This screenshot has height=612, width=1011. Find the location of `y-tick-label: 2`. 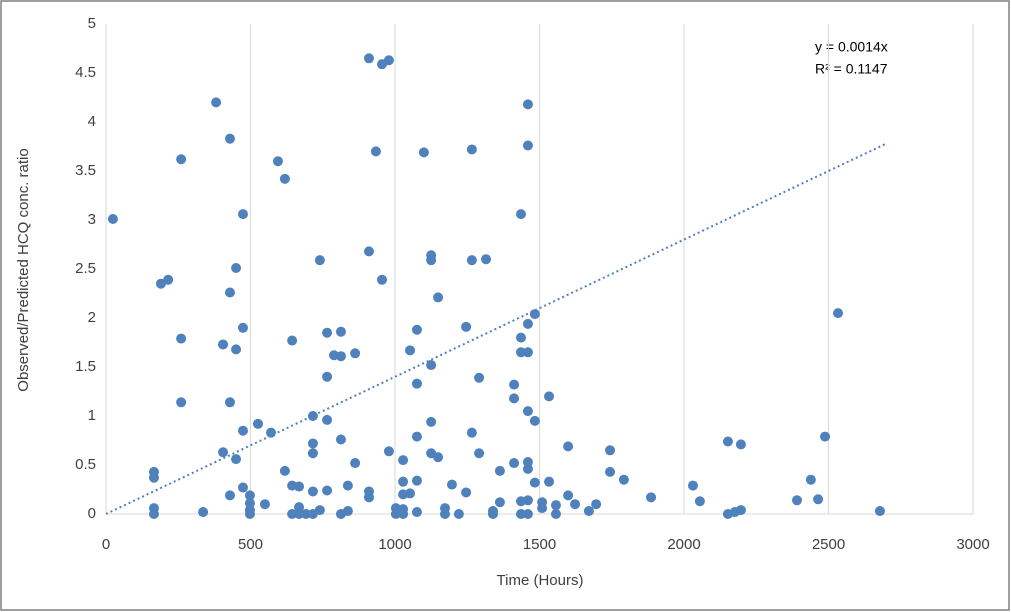

y-tick-label: 2 is located at coordinates (92, 317).